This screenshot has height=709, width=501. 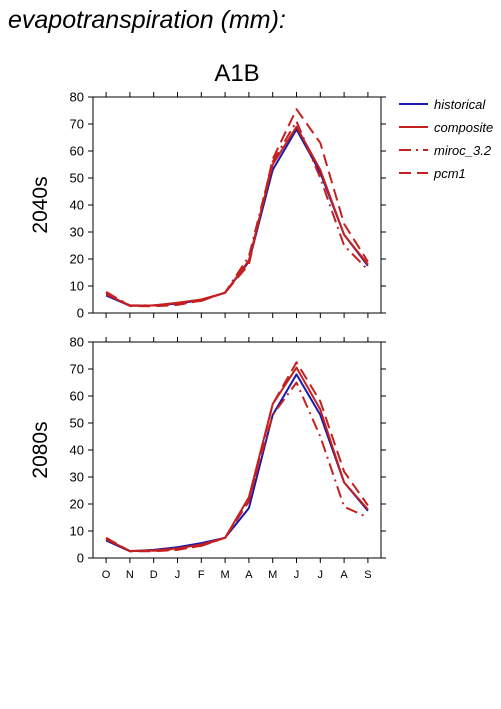 I want to click on panel-ylabel: 2080s, so click(x=40, y=449).